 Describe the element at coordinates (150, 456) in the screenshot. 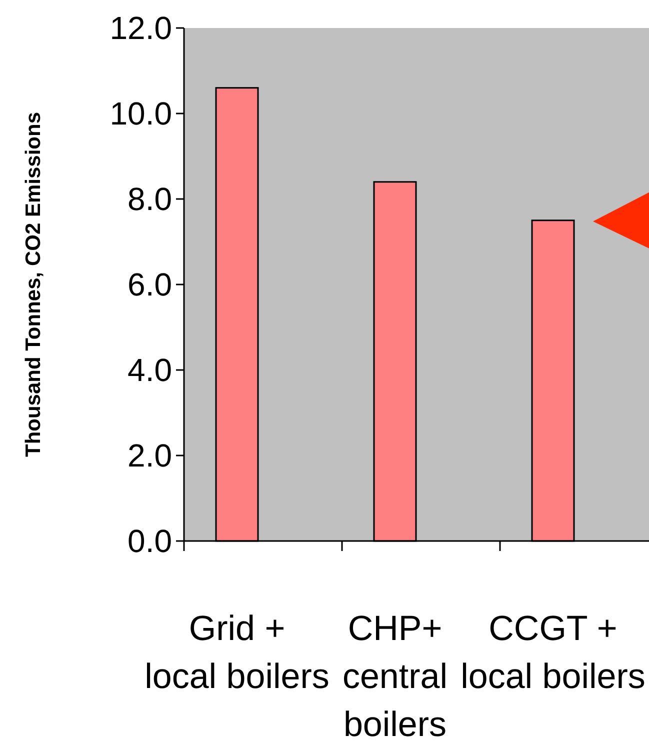

I see `y-tick-label: 2.0` at that location.